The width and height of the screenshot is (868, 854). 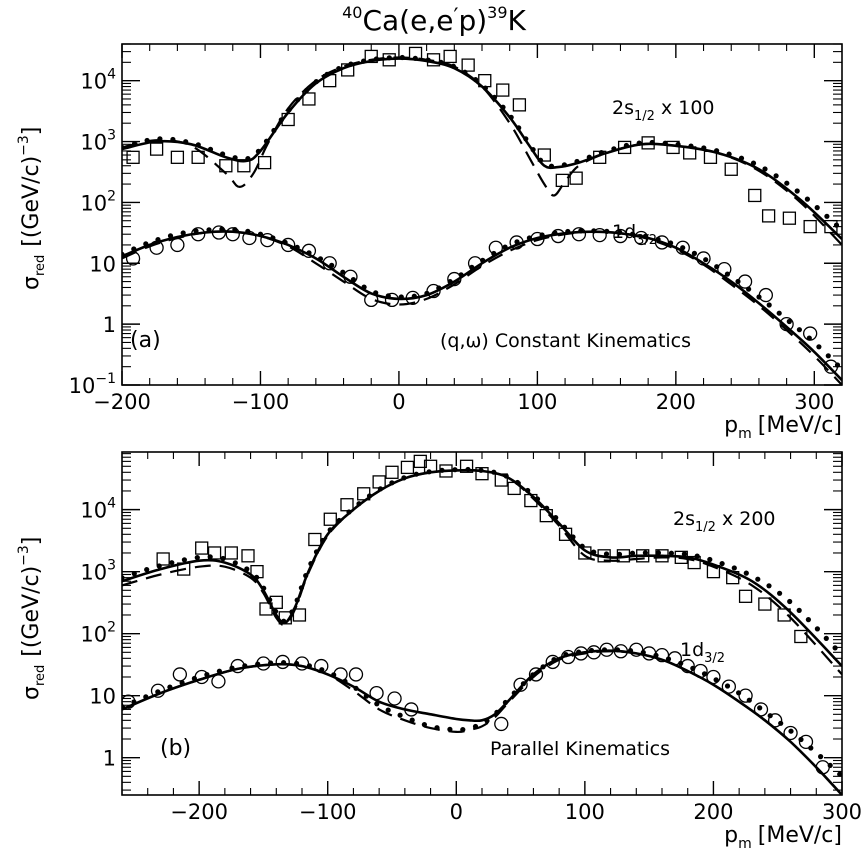 What do you see at coordinates (434, 20) in the screenshot?
I see `figure-title: 40Ca(e,e′p)39K` at bounding box center [434, 20].